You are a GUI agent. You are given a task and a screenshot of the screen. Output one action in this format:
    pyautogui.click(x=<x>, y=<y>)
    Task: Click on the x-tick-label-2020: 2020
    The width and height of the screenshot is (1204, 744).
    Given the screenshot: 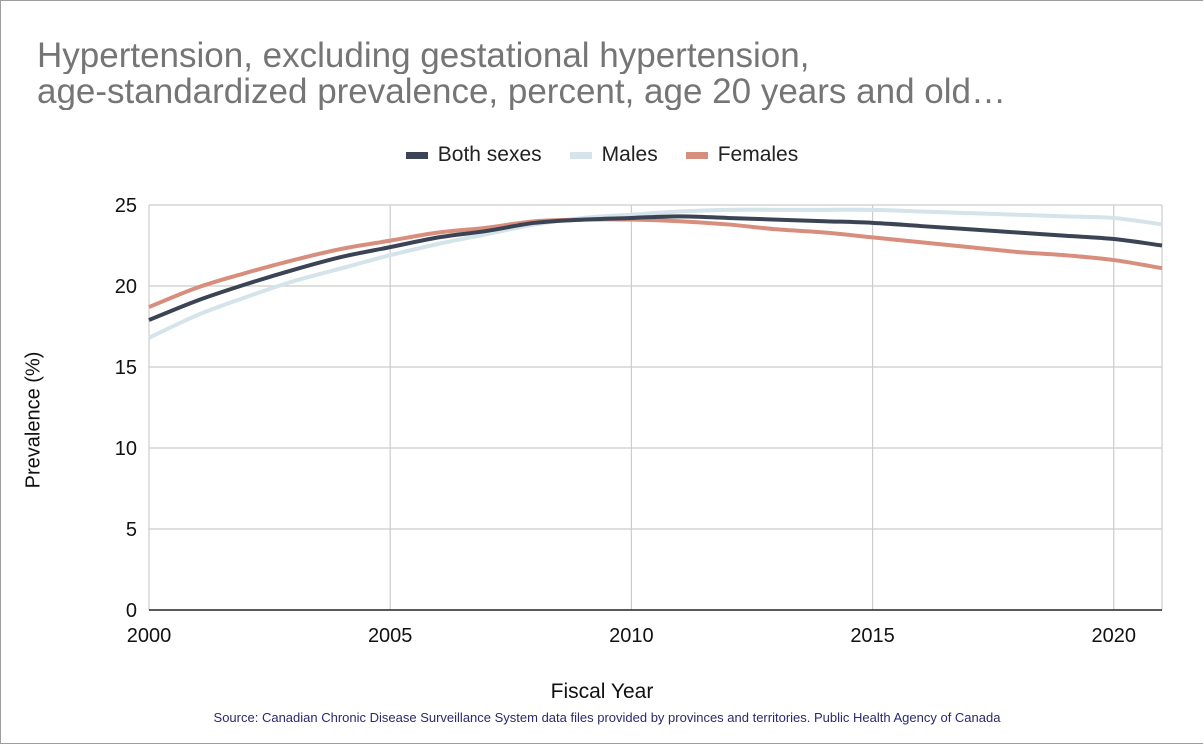 What is the action you would take?
    pyautogui.click(x=1114, y=636)
    